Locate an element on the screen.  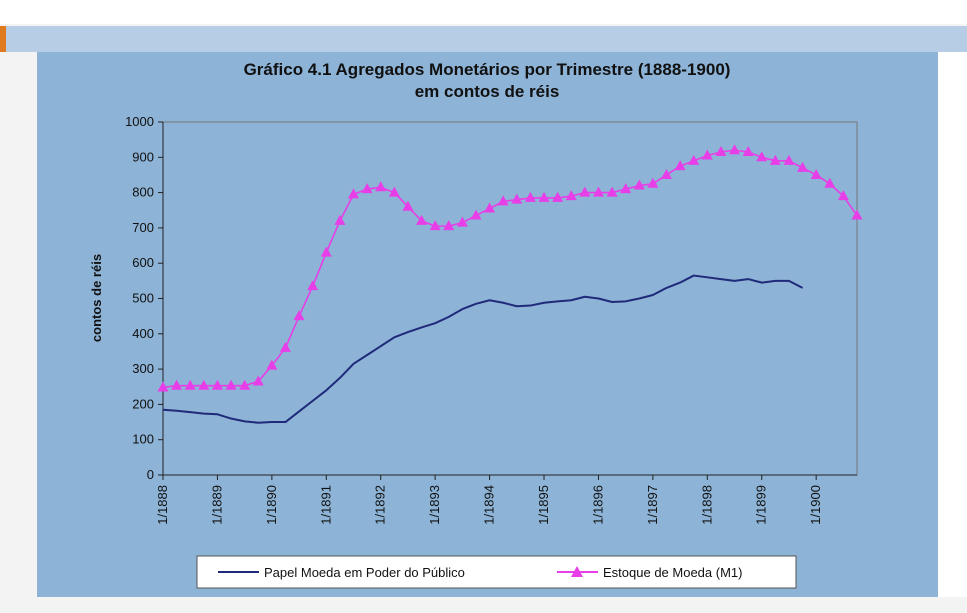
x-tick-label: 1/1899 is located at coordinates (761, 505).